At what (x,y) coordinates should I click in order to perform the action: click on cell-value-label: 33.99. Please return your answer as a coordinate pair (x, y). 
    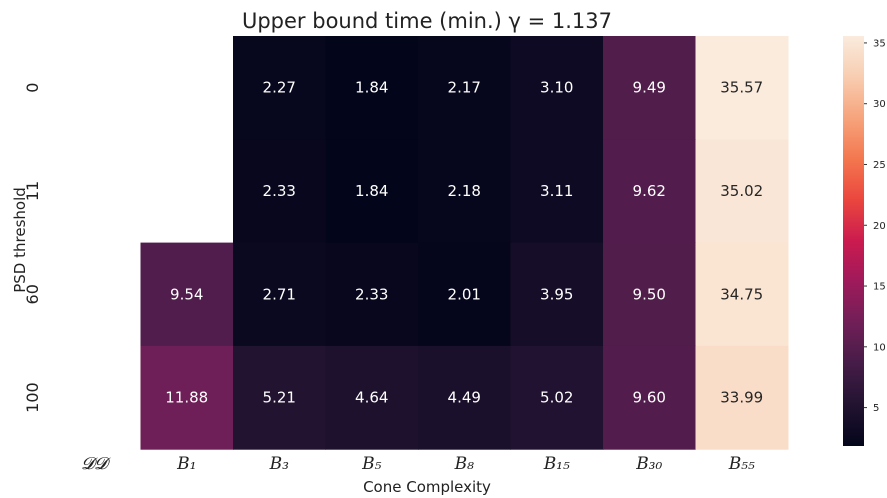
    Looking at the image, I should click on (741, 398).